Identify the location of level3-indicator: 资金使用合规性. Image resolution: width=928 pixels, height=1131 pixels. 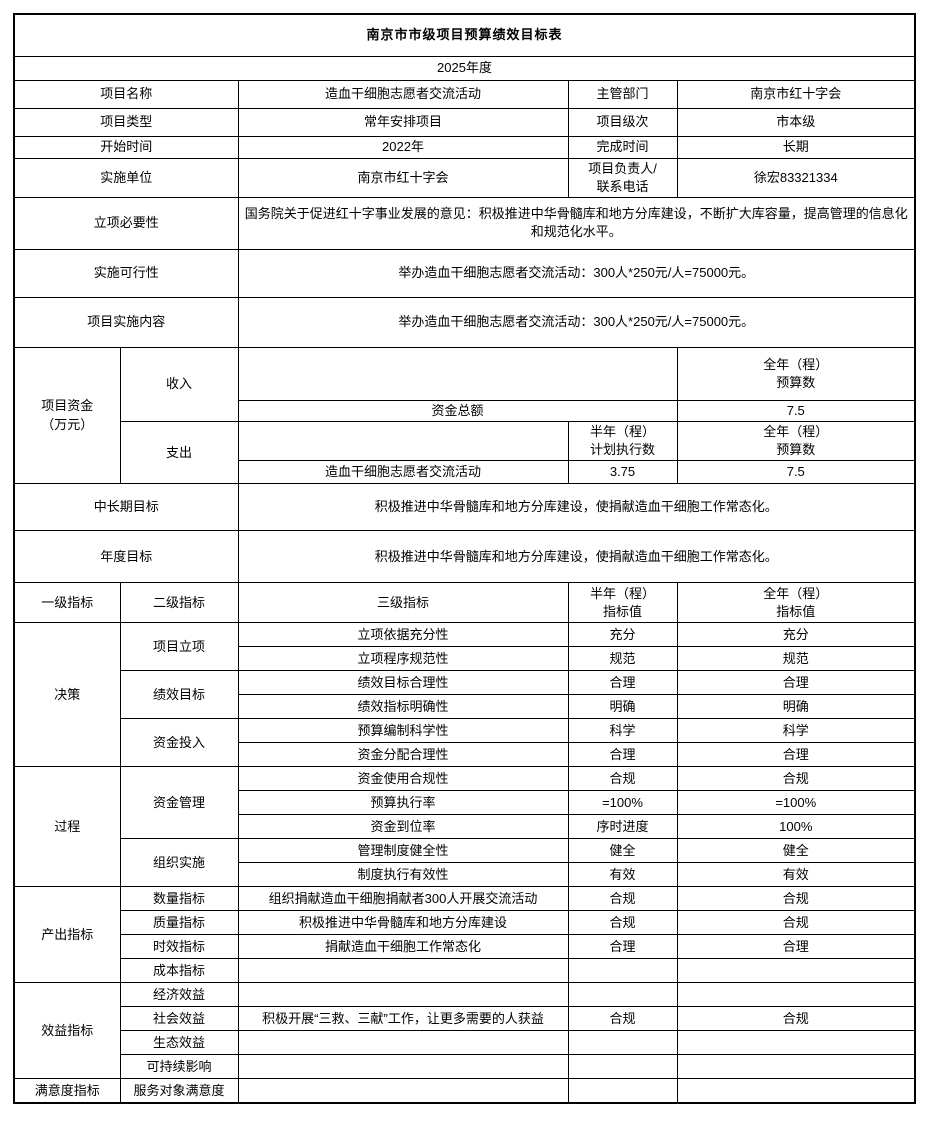
(403, 779).